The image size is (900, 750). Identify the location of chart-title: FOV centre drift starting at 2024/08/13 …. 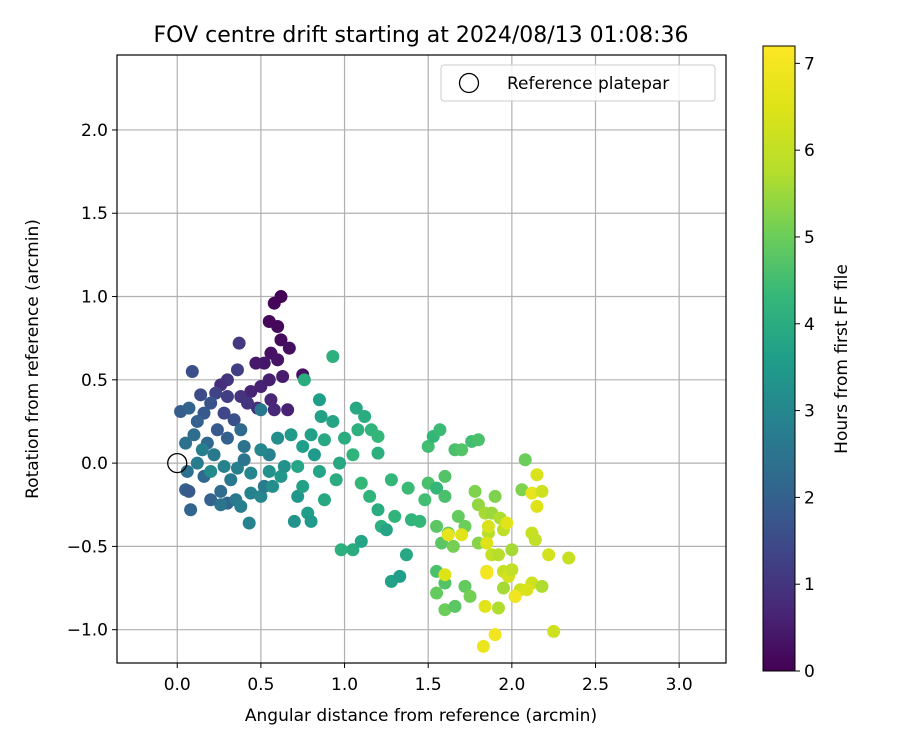
(421, 35).